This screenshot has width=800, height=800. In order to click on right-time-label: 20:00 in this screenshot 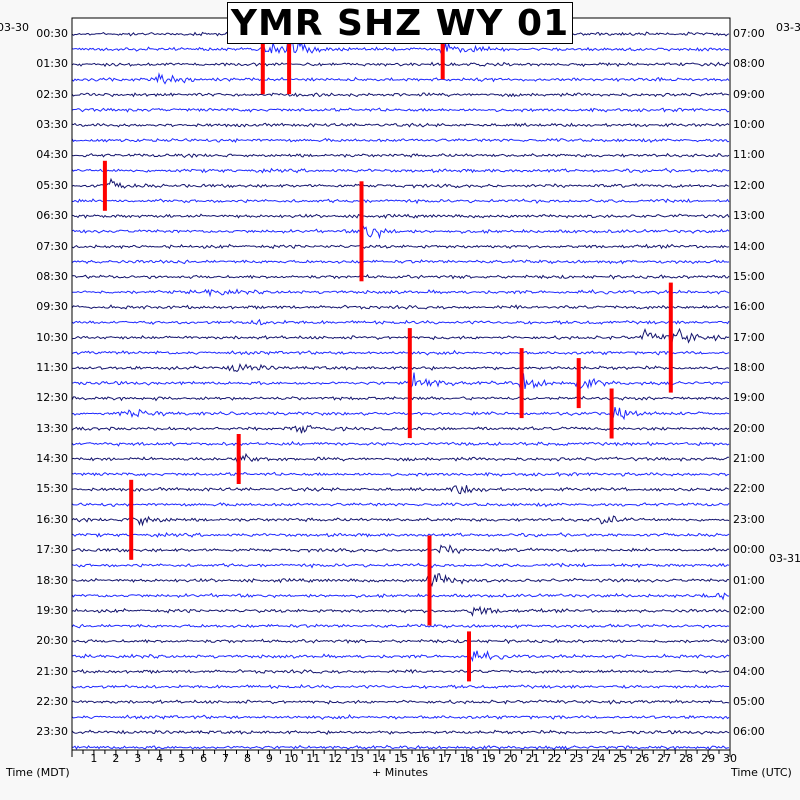, I will do `click(749, 428)`.